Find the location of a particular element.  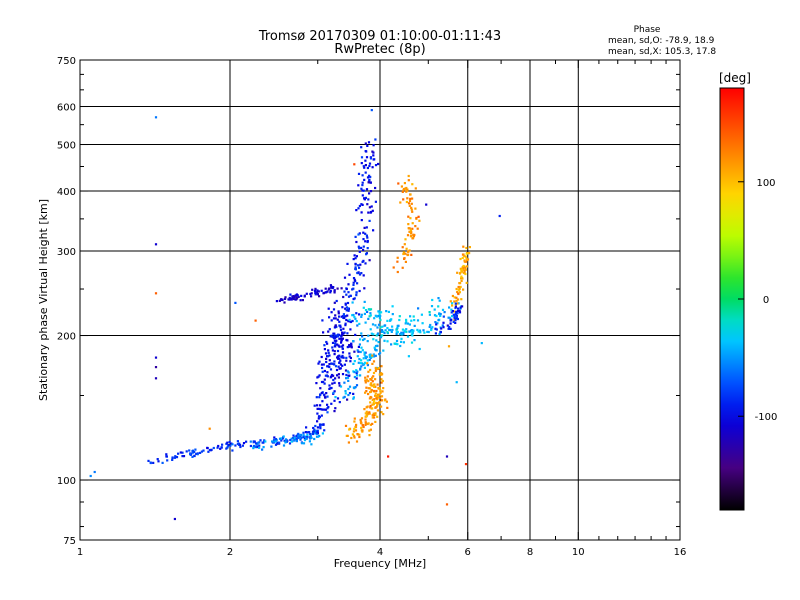

y-tick-label: 750 is located at coordinates (66, 61).